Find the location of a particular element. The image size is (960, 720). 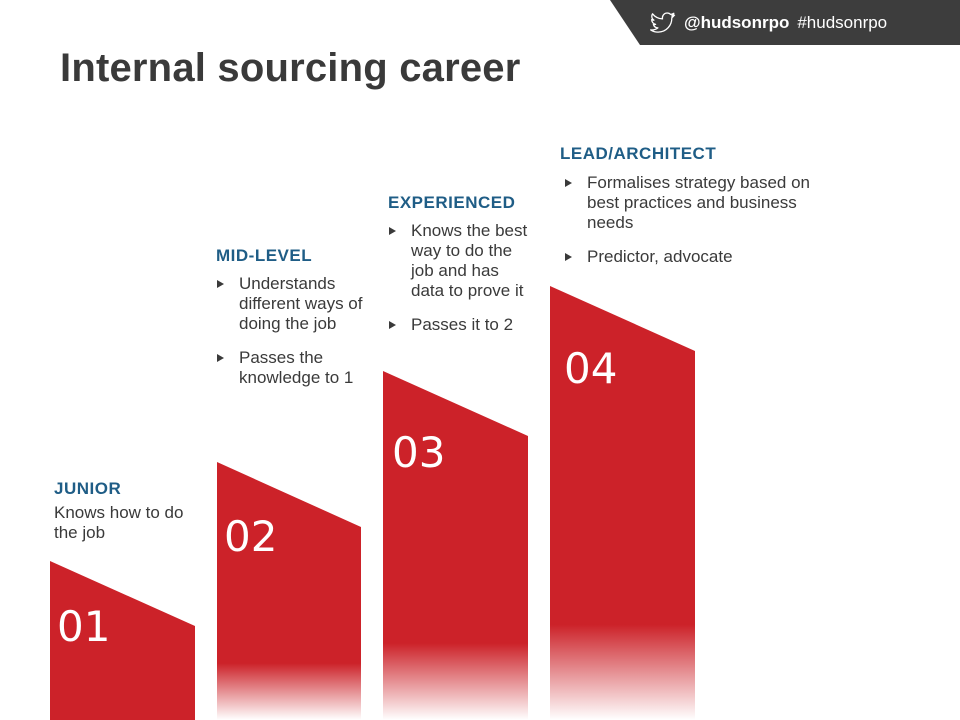

social-banner-background is located at coordinates (785, 22).